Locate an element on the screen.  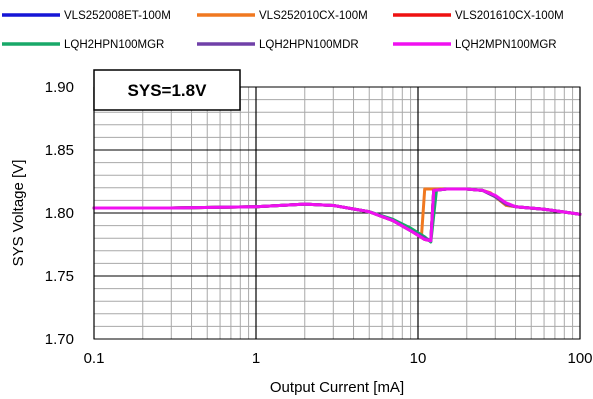
series-line is located at coordinates (337, 215).